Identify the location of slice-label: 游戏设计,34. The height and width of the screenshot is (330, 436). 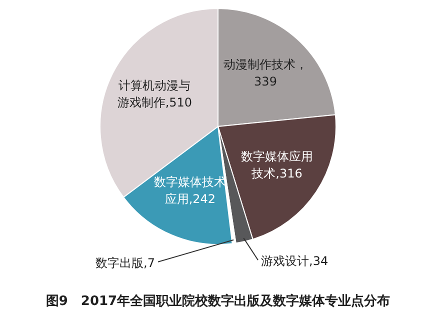
(294, 261).